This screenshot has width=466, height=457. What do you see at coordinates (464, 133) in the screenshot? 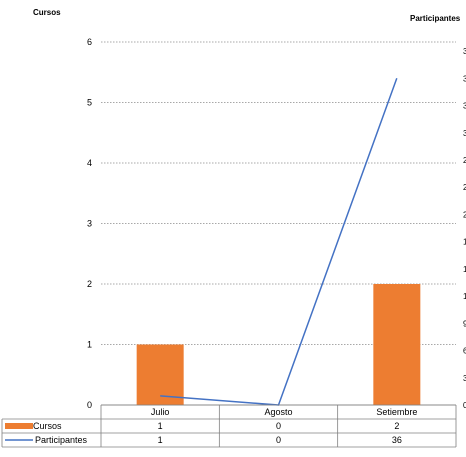
I see `right-tick-label: 30` at bounding box center [464, 133].